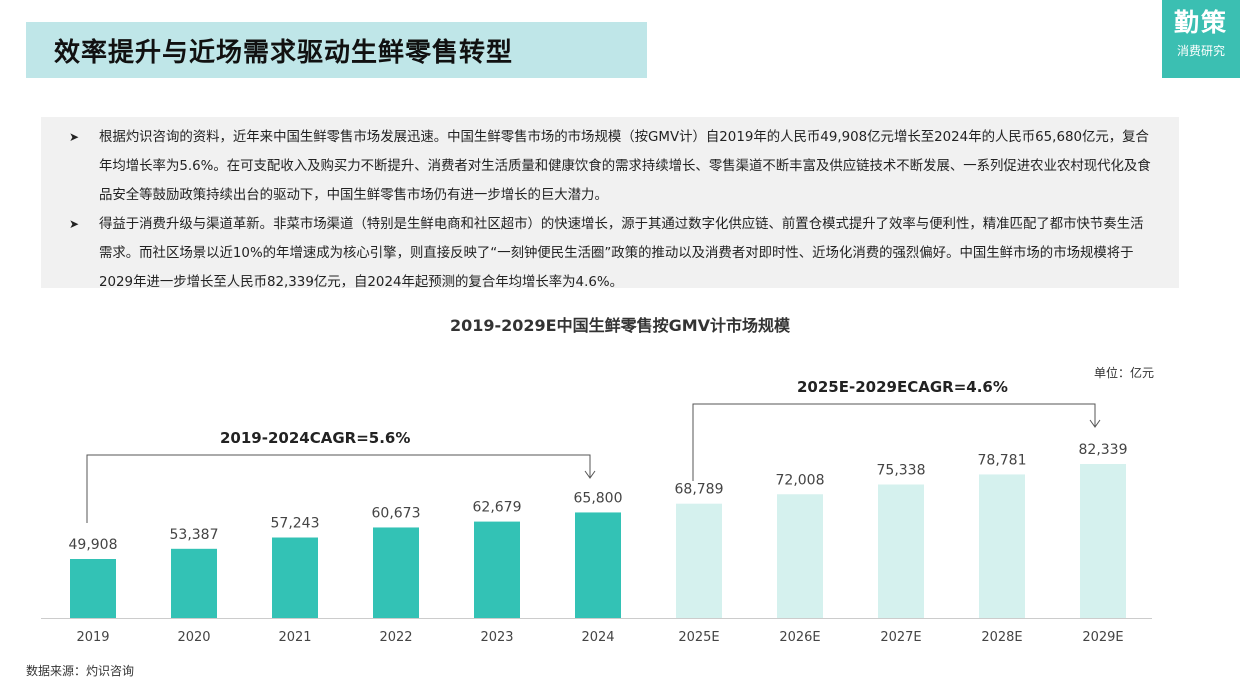 The height and width of the screenshot is (697, 1240). I want to click on chart-title: 2019-2029E中国生鲜零售按GMV计市场规模, so click(620, 325).